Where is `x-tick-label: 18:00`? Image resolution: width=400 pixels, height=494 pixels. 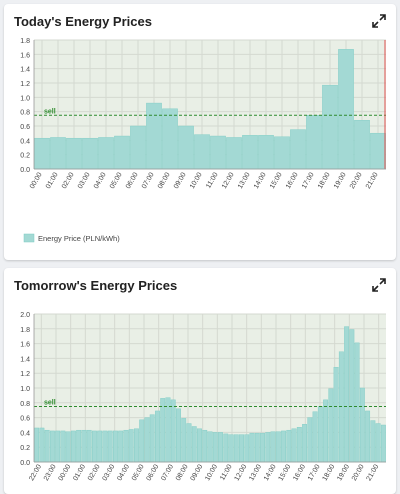 x-tick-label: 18:00 is located at coordinates (324, 180).